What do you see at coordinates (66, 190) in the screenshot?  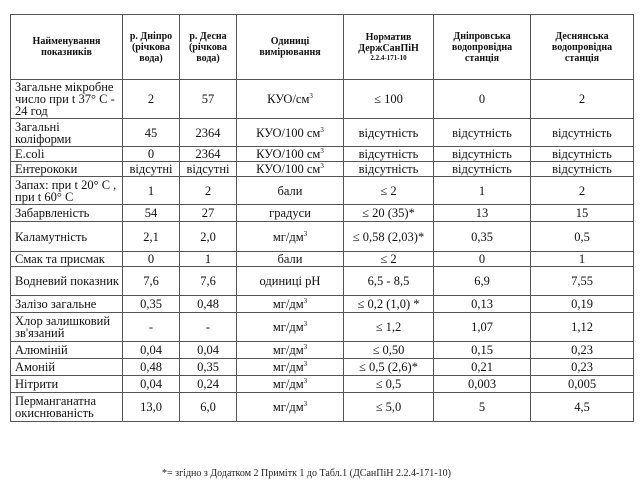 I see `indicator-name: Запах: при t 20° С , при t 60° С` at bounding box center [66, 190].